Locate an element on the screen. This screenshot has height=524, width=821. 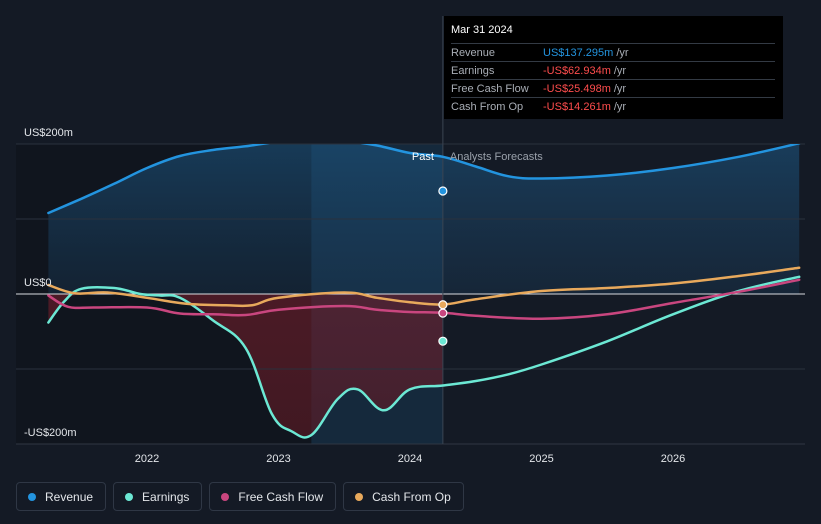
marker-free-cash-flow is located at coordinates (443, 313).